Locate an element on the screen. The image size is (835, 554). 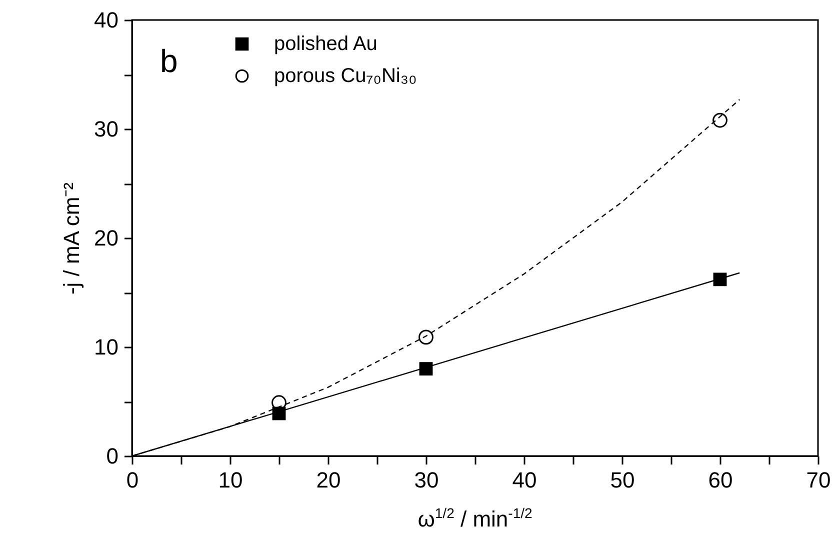
x-tick-label: 10 is located at coordinates (230, 480).